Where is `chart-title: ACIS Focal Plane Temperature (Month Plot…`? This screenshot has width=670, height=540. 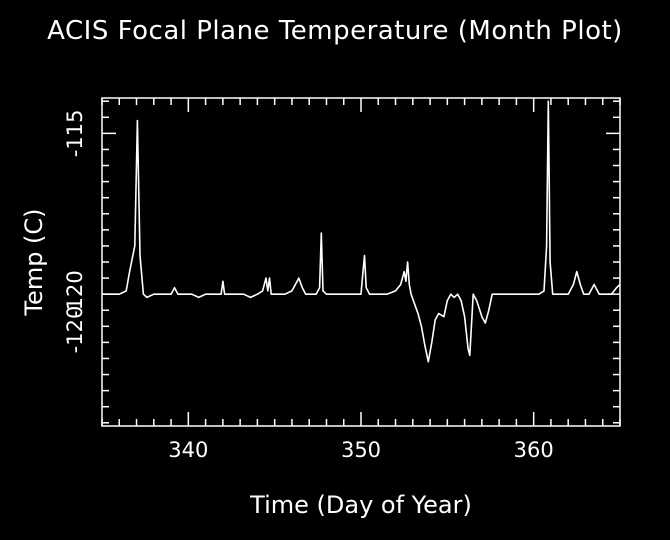 chart-title: ACIS Focal Plane Temperature (Month Plot… is located at coordinates (335, 31).